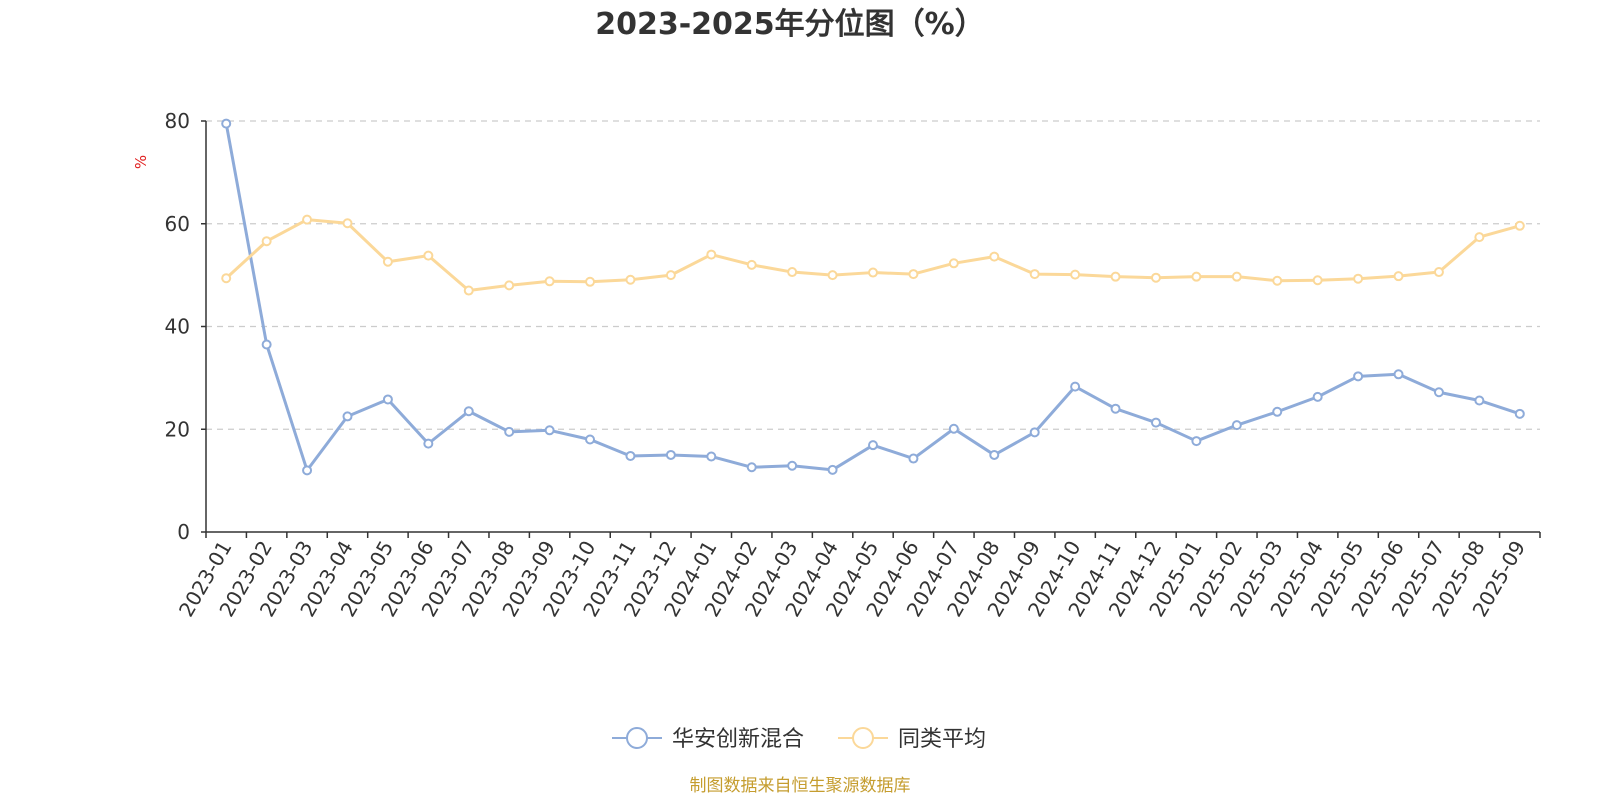 The height and width of the screenshot is (800, 1600). What do you see at coordinates (183, 532) in the screenshot?
I see `y-tick-label-0: 0` at bounding box center [183, 532].